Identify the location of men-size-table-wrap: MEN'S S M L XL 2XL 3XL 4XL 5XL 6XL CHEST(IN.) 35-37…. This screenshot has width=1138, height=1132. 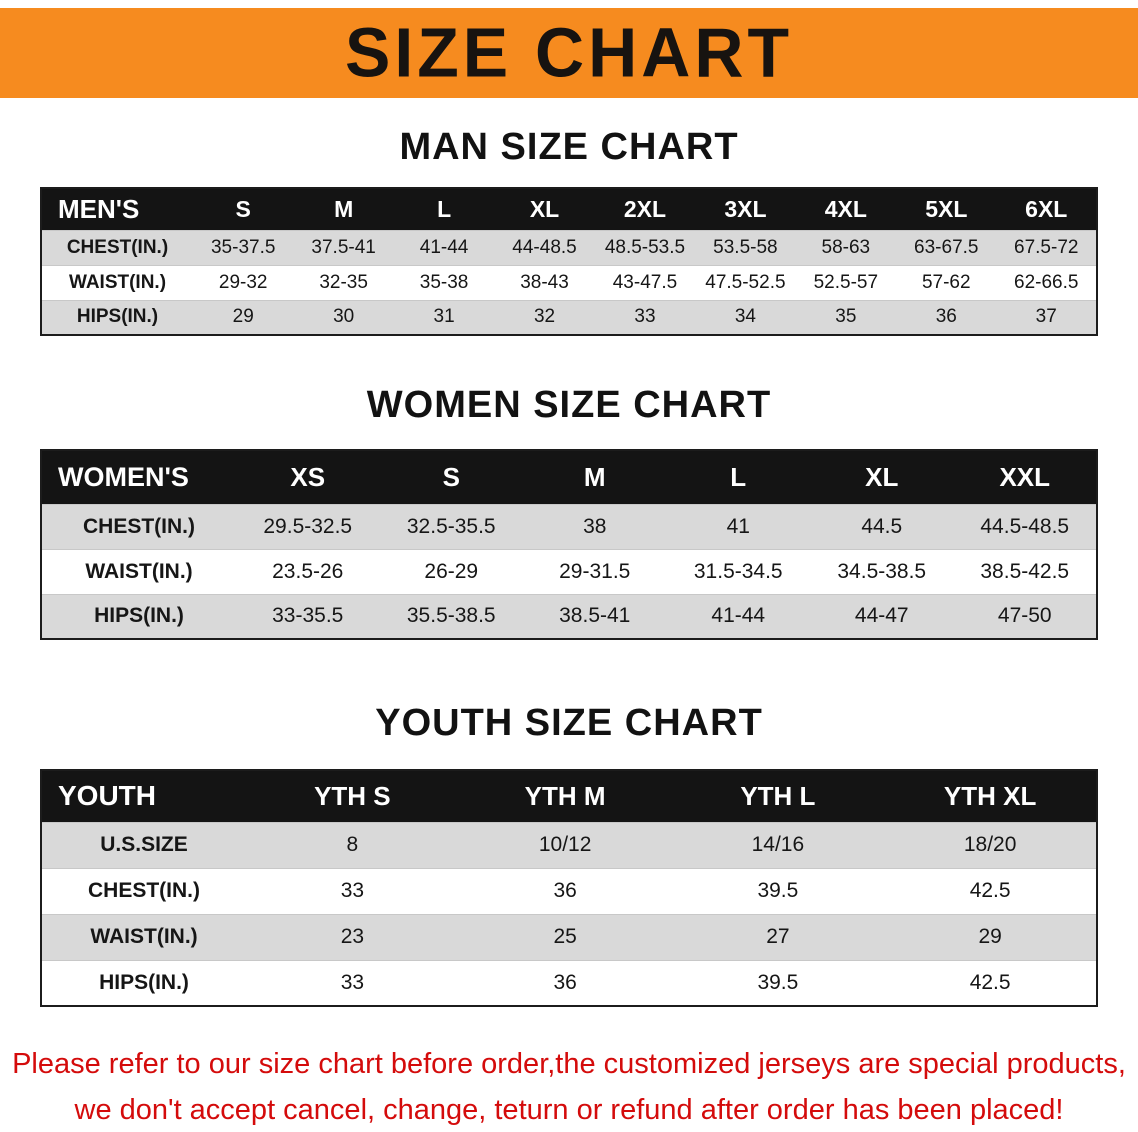
(569, 261).